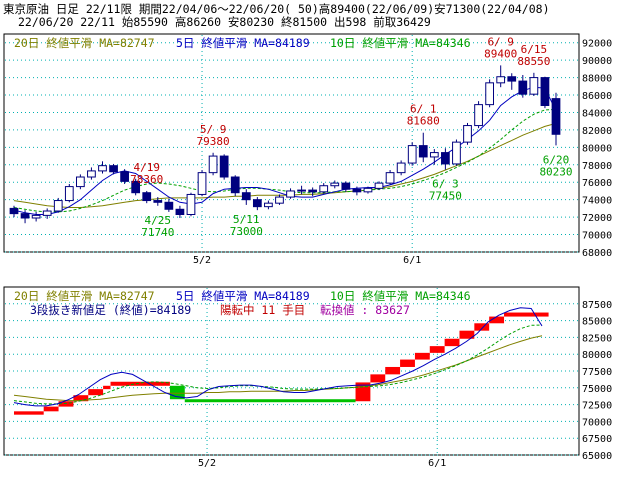 The width and height of the screenshot is (624, 479). I want to click on annotation-date: 5/ 9, so click(213, 129).